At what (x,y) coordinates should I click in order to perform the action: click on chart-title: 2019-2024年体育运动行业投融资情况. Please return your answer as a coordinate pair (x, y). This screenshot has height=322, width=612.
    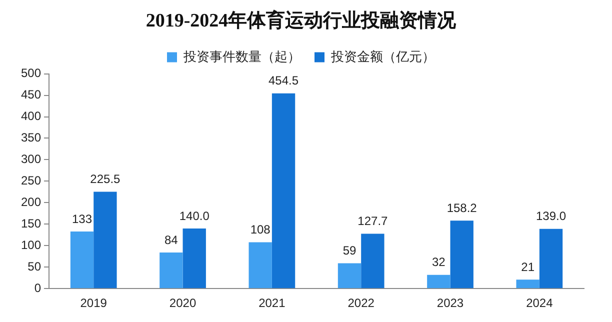
    Looking at the image, I should click on (302, 20).